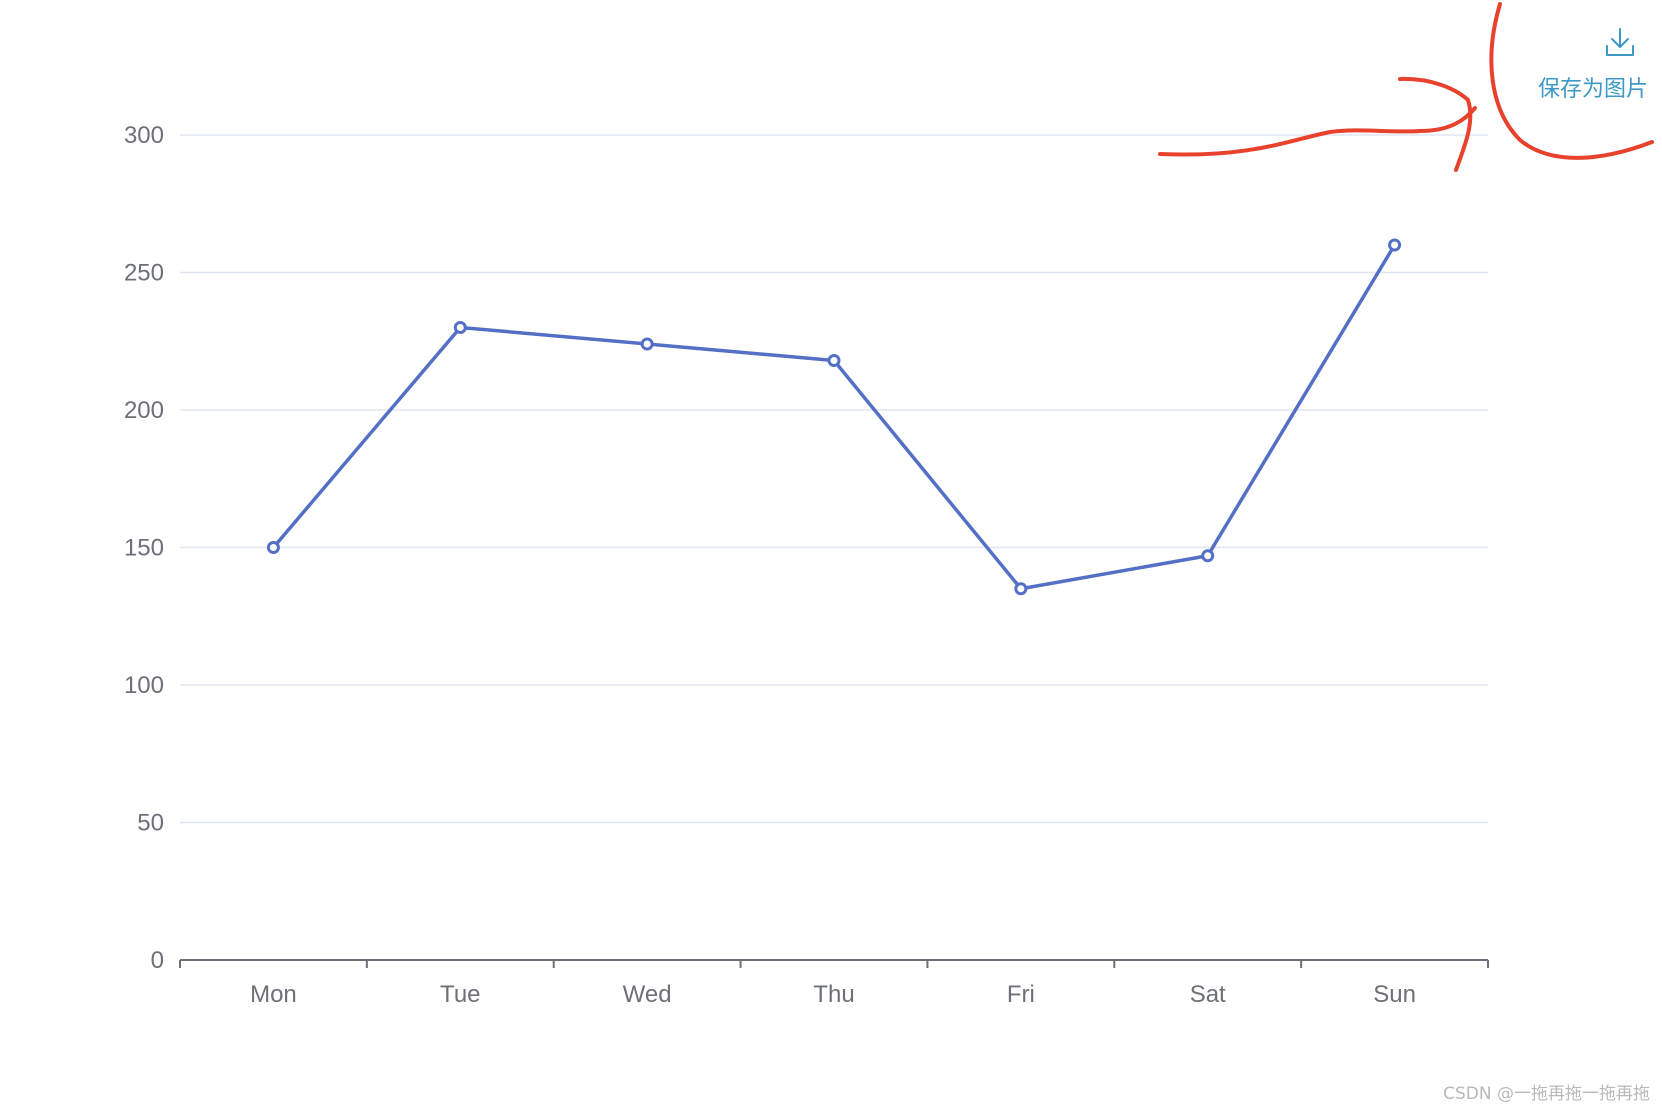 This screenshot has height=1119, width=1662. What do you see at coordinates (833, 994) in the screenshot?
I see `x-tick-label: Thu` at bounding box center [833, 994].